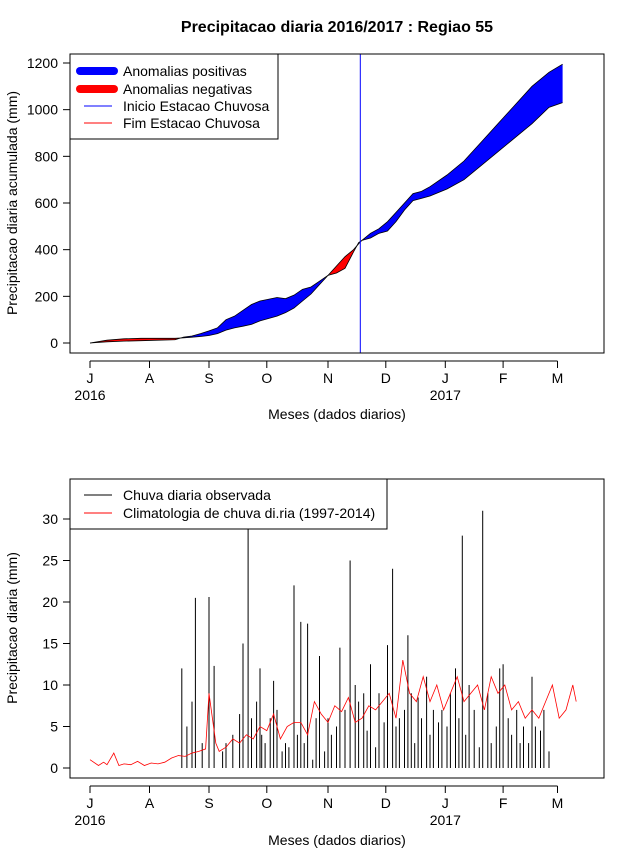 The height and width of the screenshot is (850, 640). Describe the element at coordinates (208, 803) in the screenshot. I see `bottom-x-tick-label: S` at that location.